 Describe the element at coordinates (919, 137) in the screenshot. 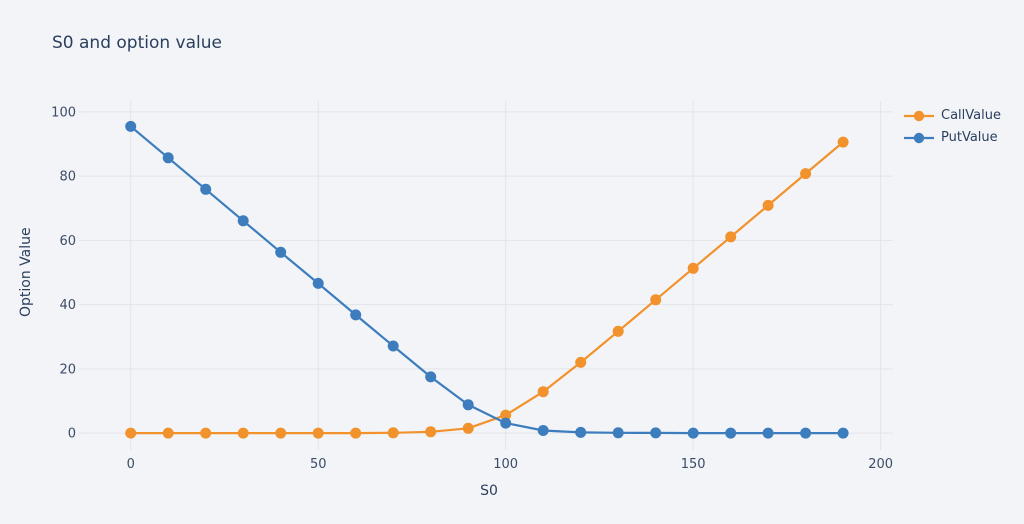

I see `putvalue-legend-sample-icon` at that location.